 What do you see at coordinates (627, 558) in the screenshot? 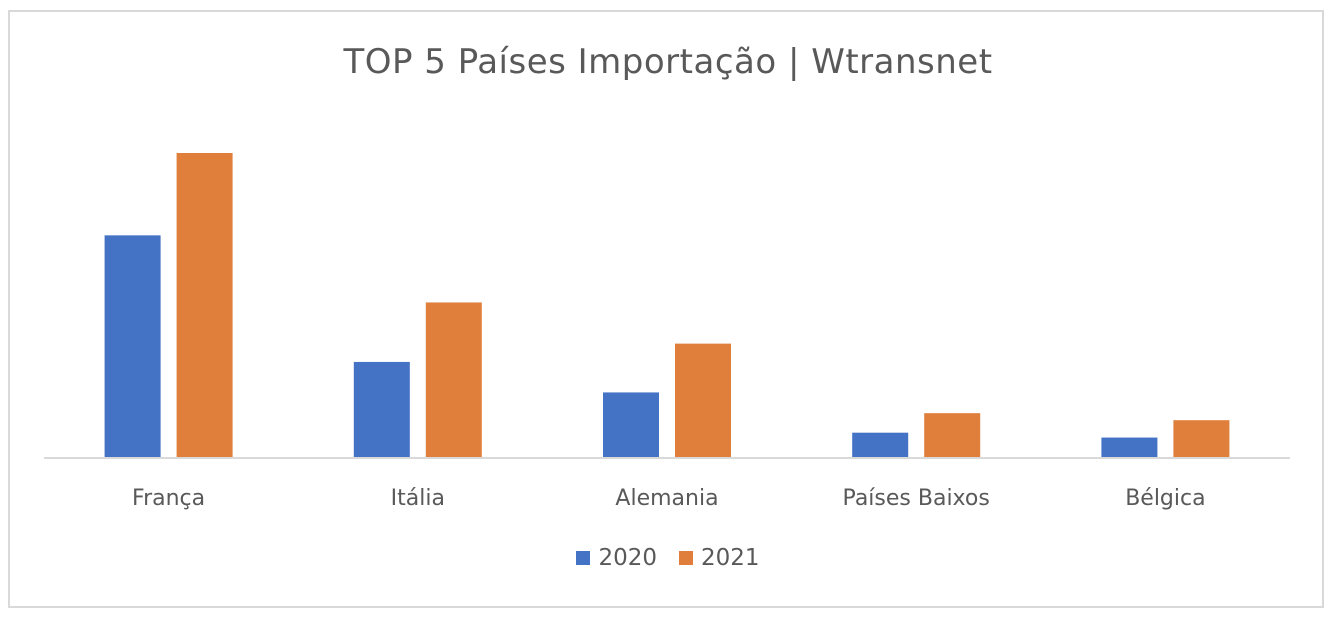
I see `legend-label-2020: 2020` at bounding box center [627, 558].